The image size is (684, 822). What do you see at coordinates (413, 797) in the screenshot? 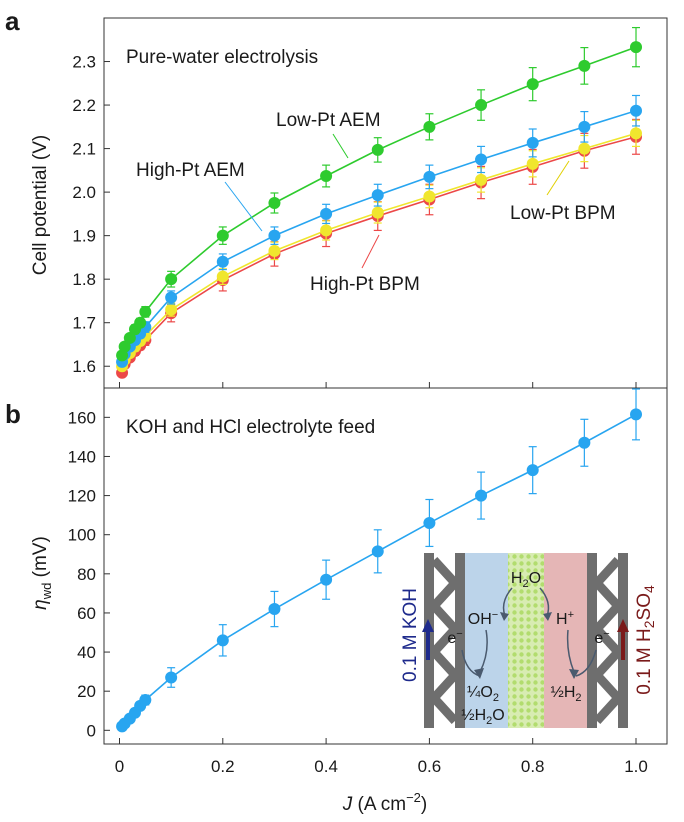
I see `xlabel-exponent: −2` at bounding box center [413, 797].